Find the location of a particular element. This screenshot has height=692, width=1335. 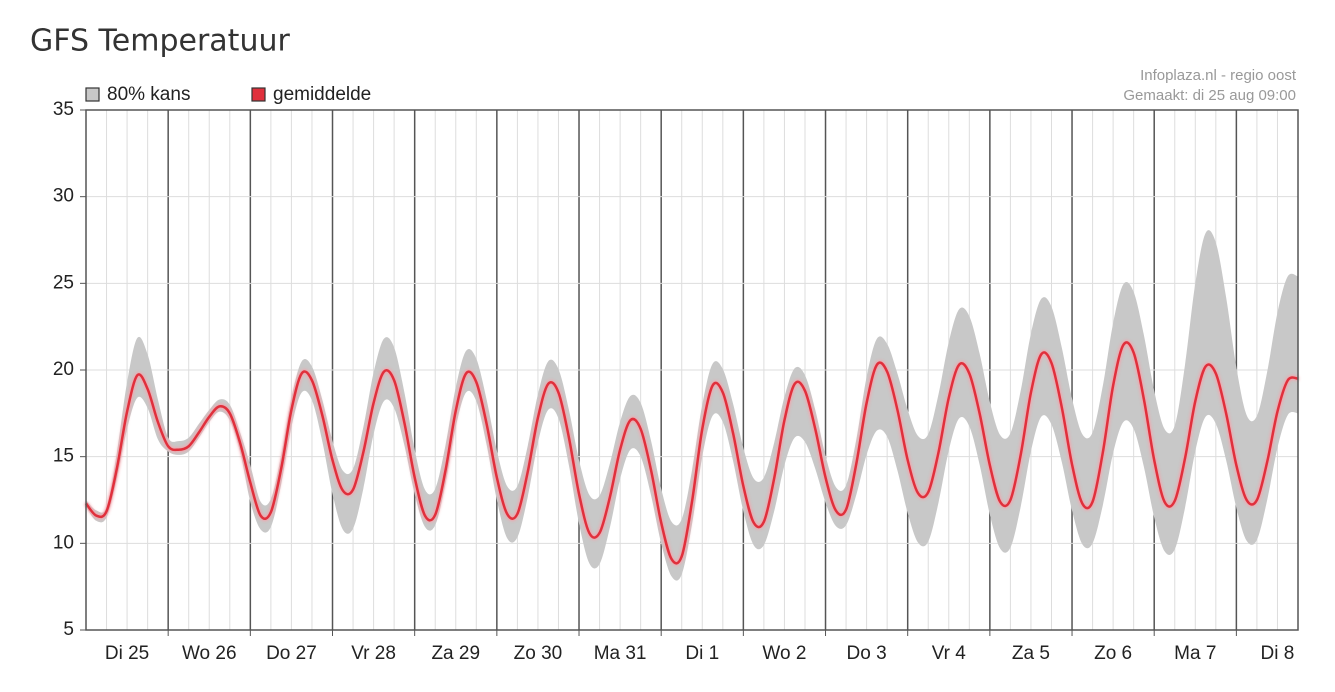

x-tick-label: Vr 28 is located at coordinates (373, 653).